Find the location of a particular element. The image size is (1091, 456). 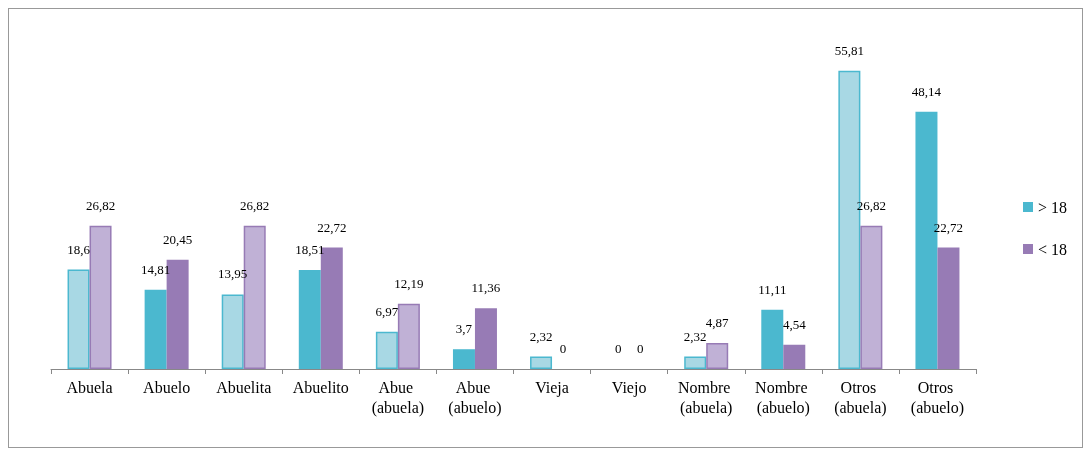

data-label: 55,81 is located at coordinates (849, 50).